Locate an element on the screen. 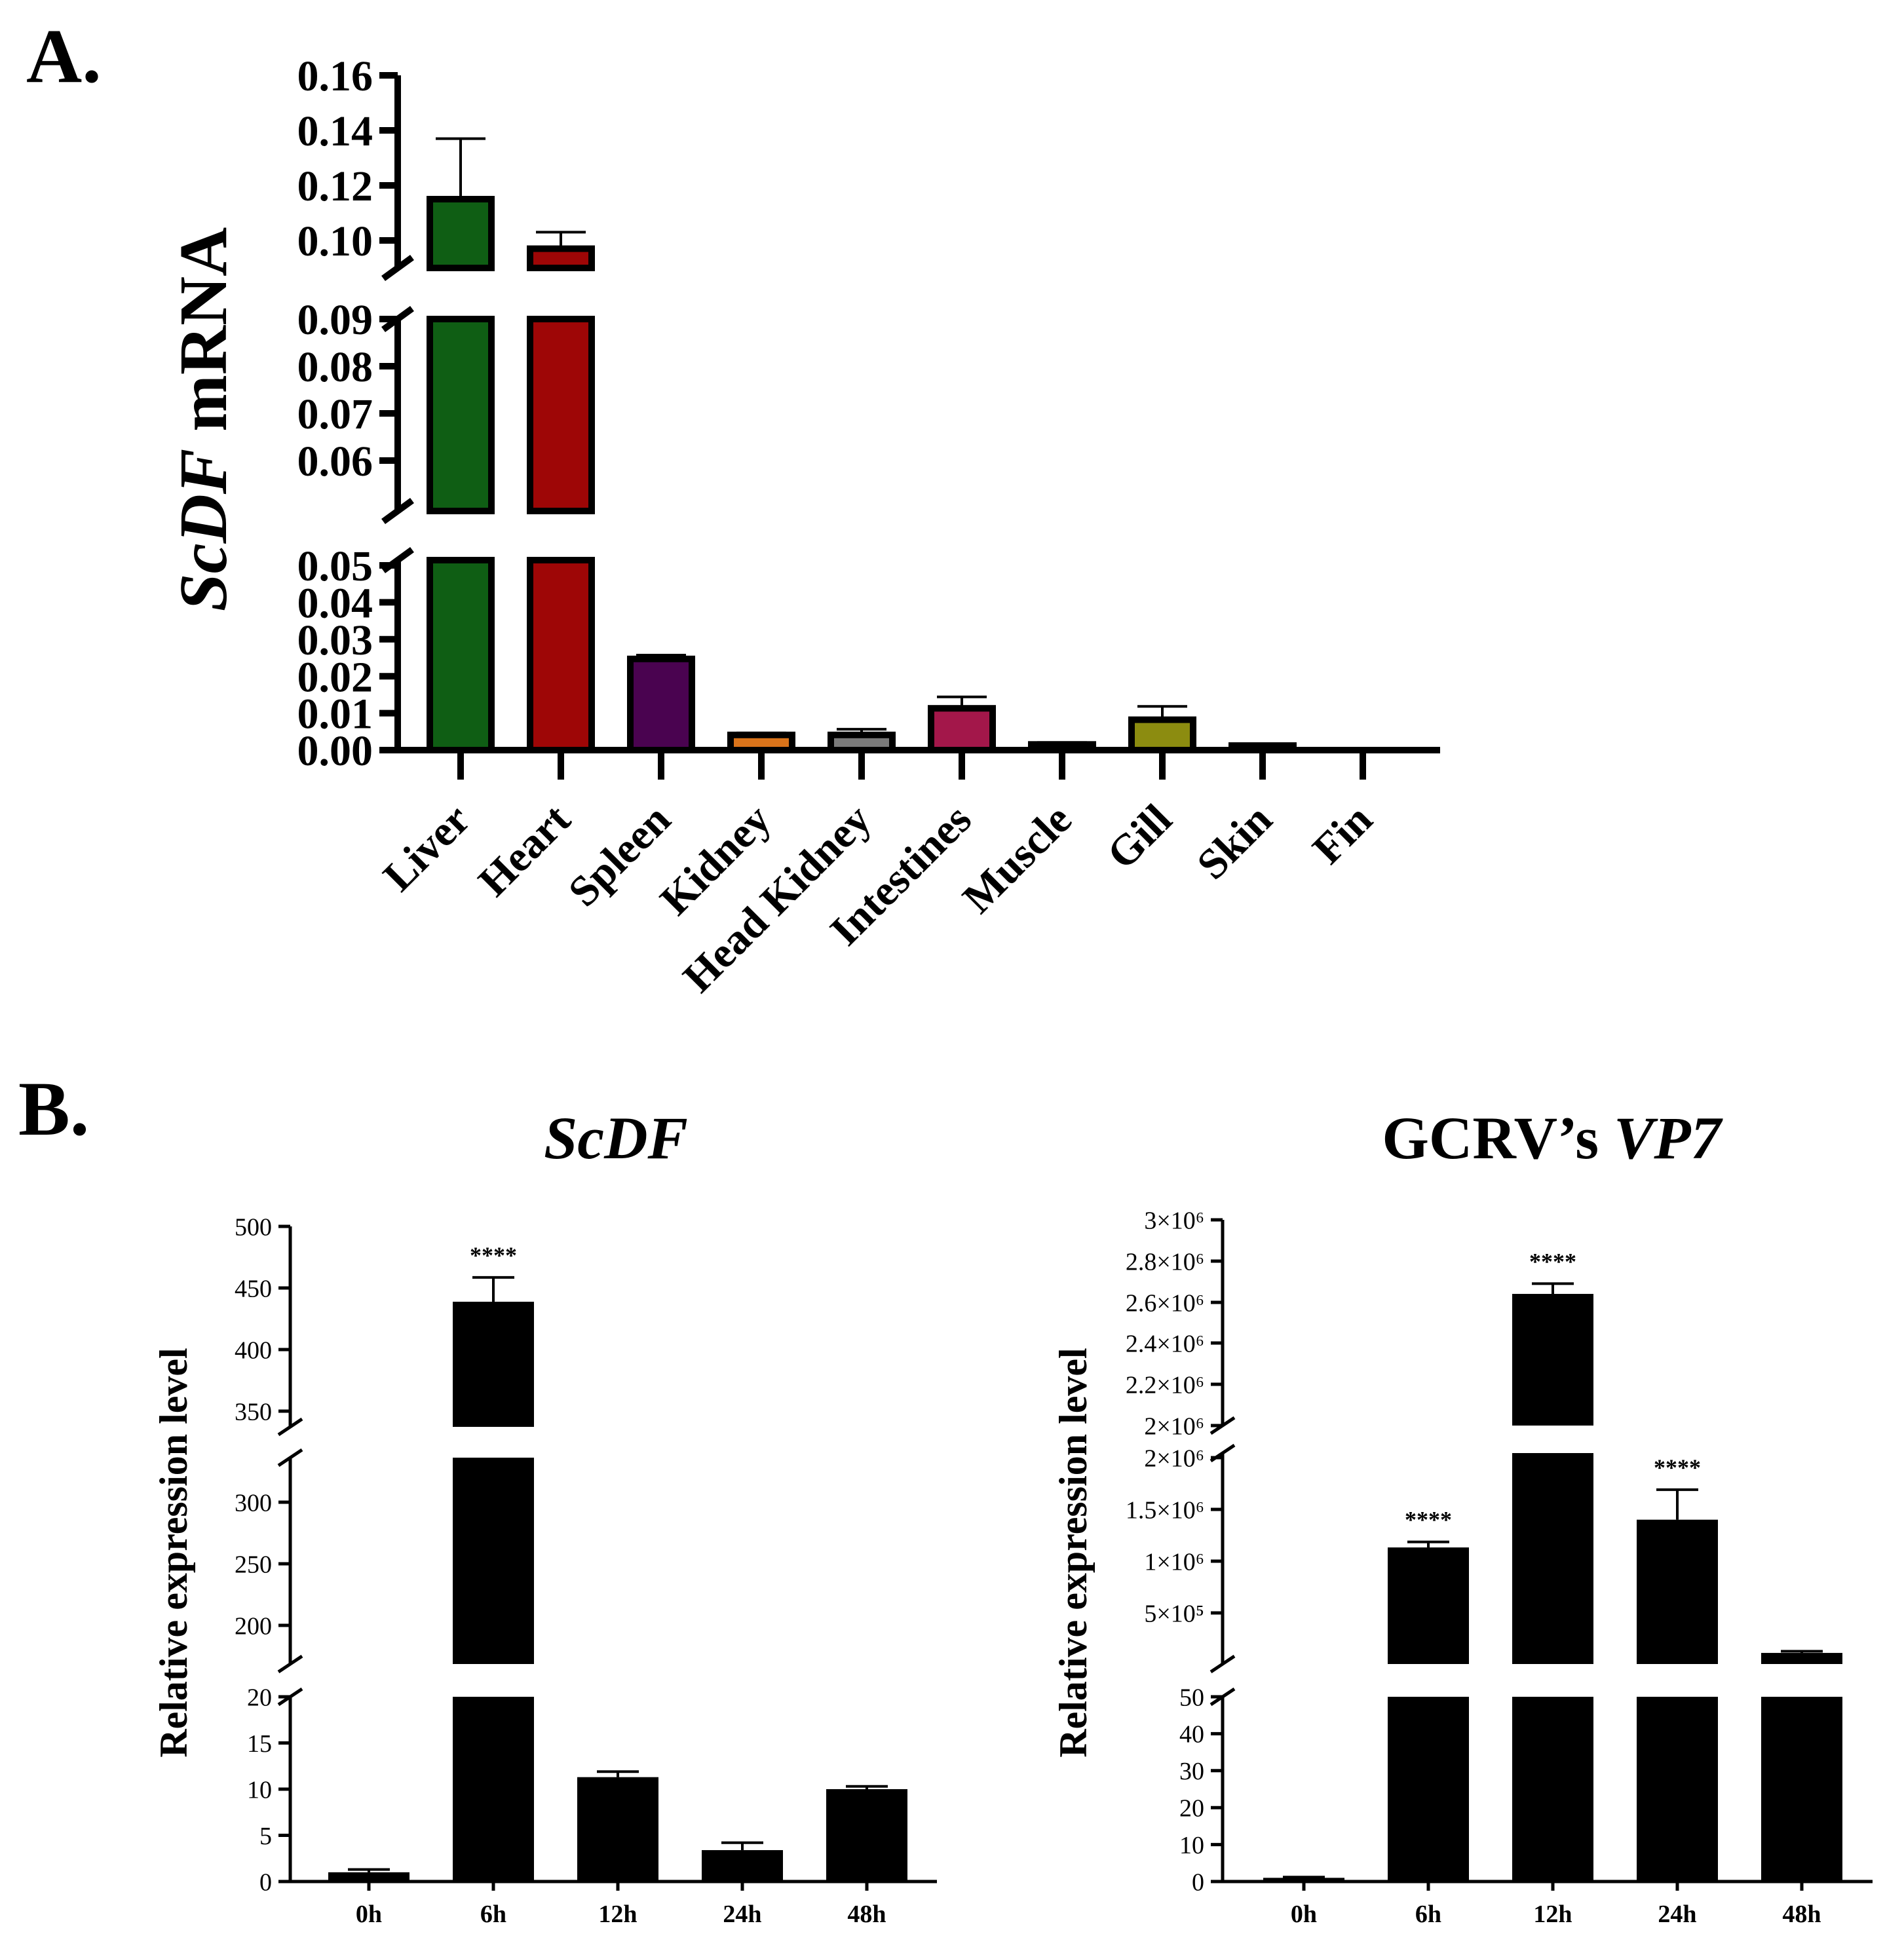 The image size is (1904, 1949). y-tick-label: 0.05 is located at coordinates (335, 566).